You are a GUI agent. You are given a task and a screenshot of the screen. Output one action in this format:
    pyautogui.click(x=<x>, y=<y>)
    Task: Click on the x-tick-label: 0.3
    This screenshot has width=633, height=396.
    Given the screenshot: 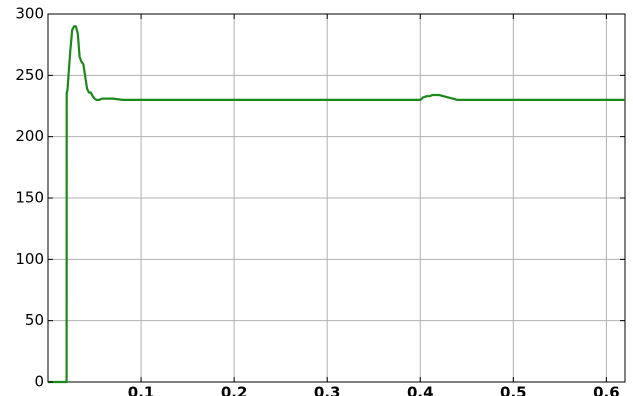 What is the action you would take?
    pyautogui.click(x=327, y=390)
    